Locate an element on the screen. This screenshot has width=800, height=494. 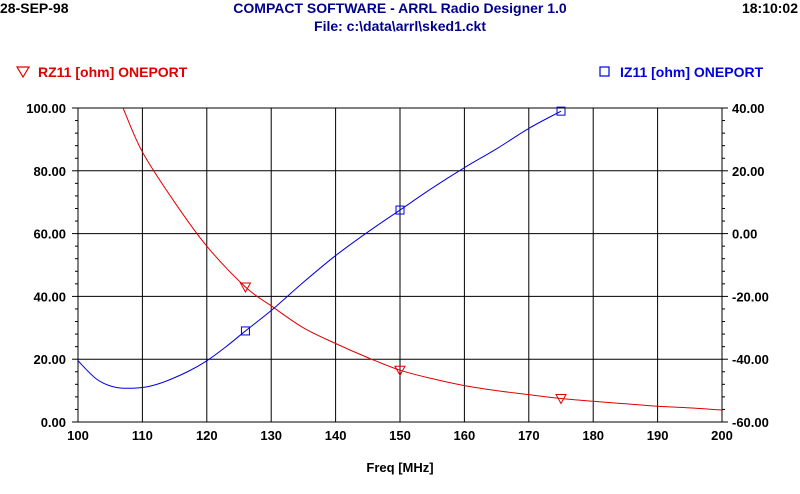
square-icon is located at coordinates (604, 71).